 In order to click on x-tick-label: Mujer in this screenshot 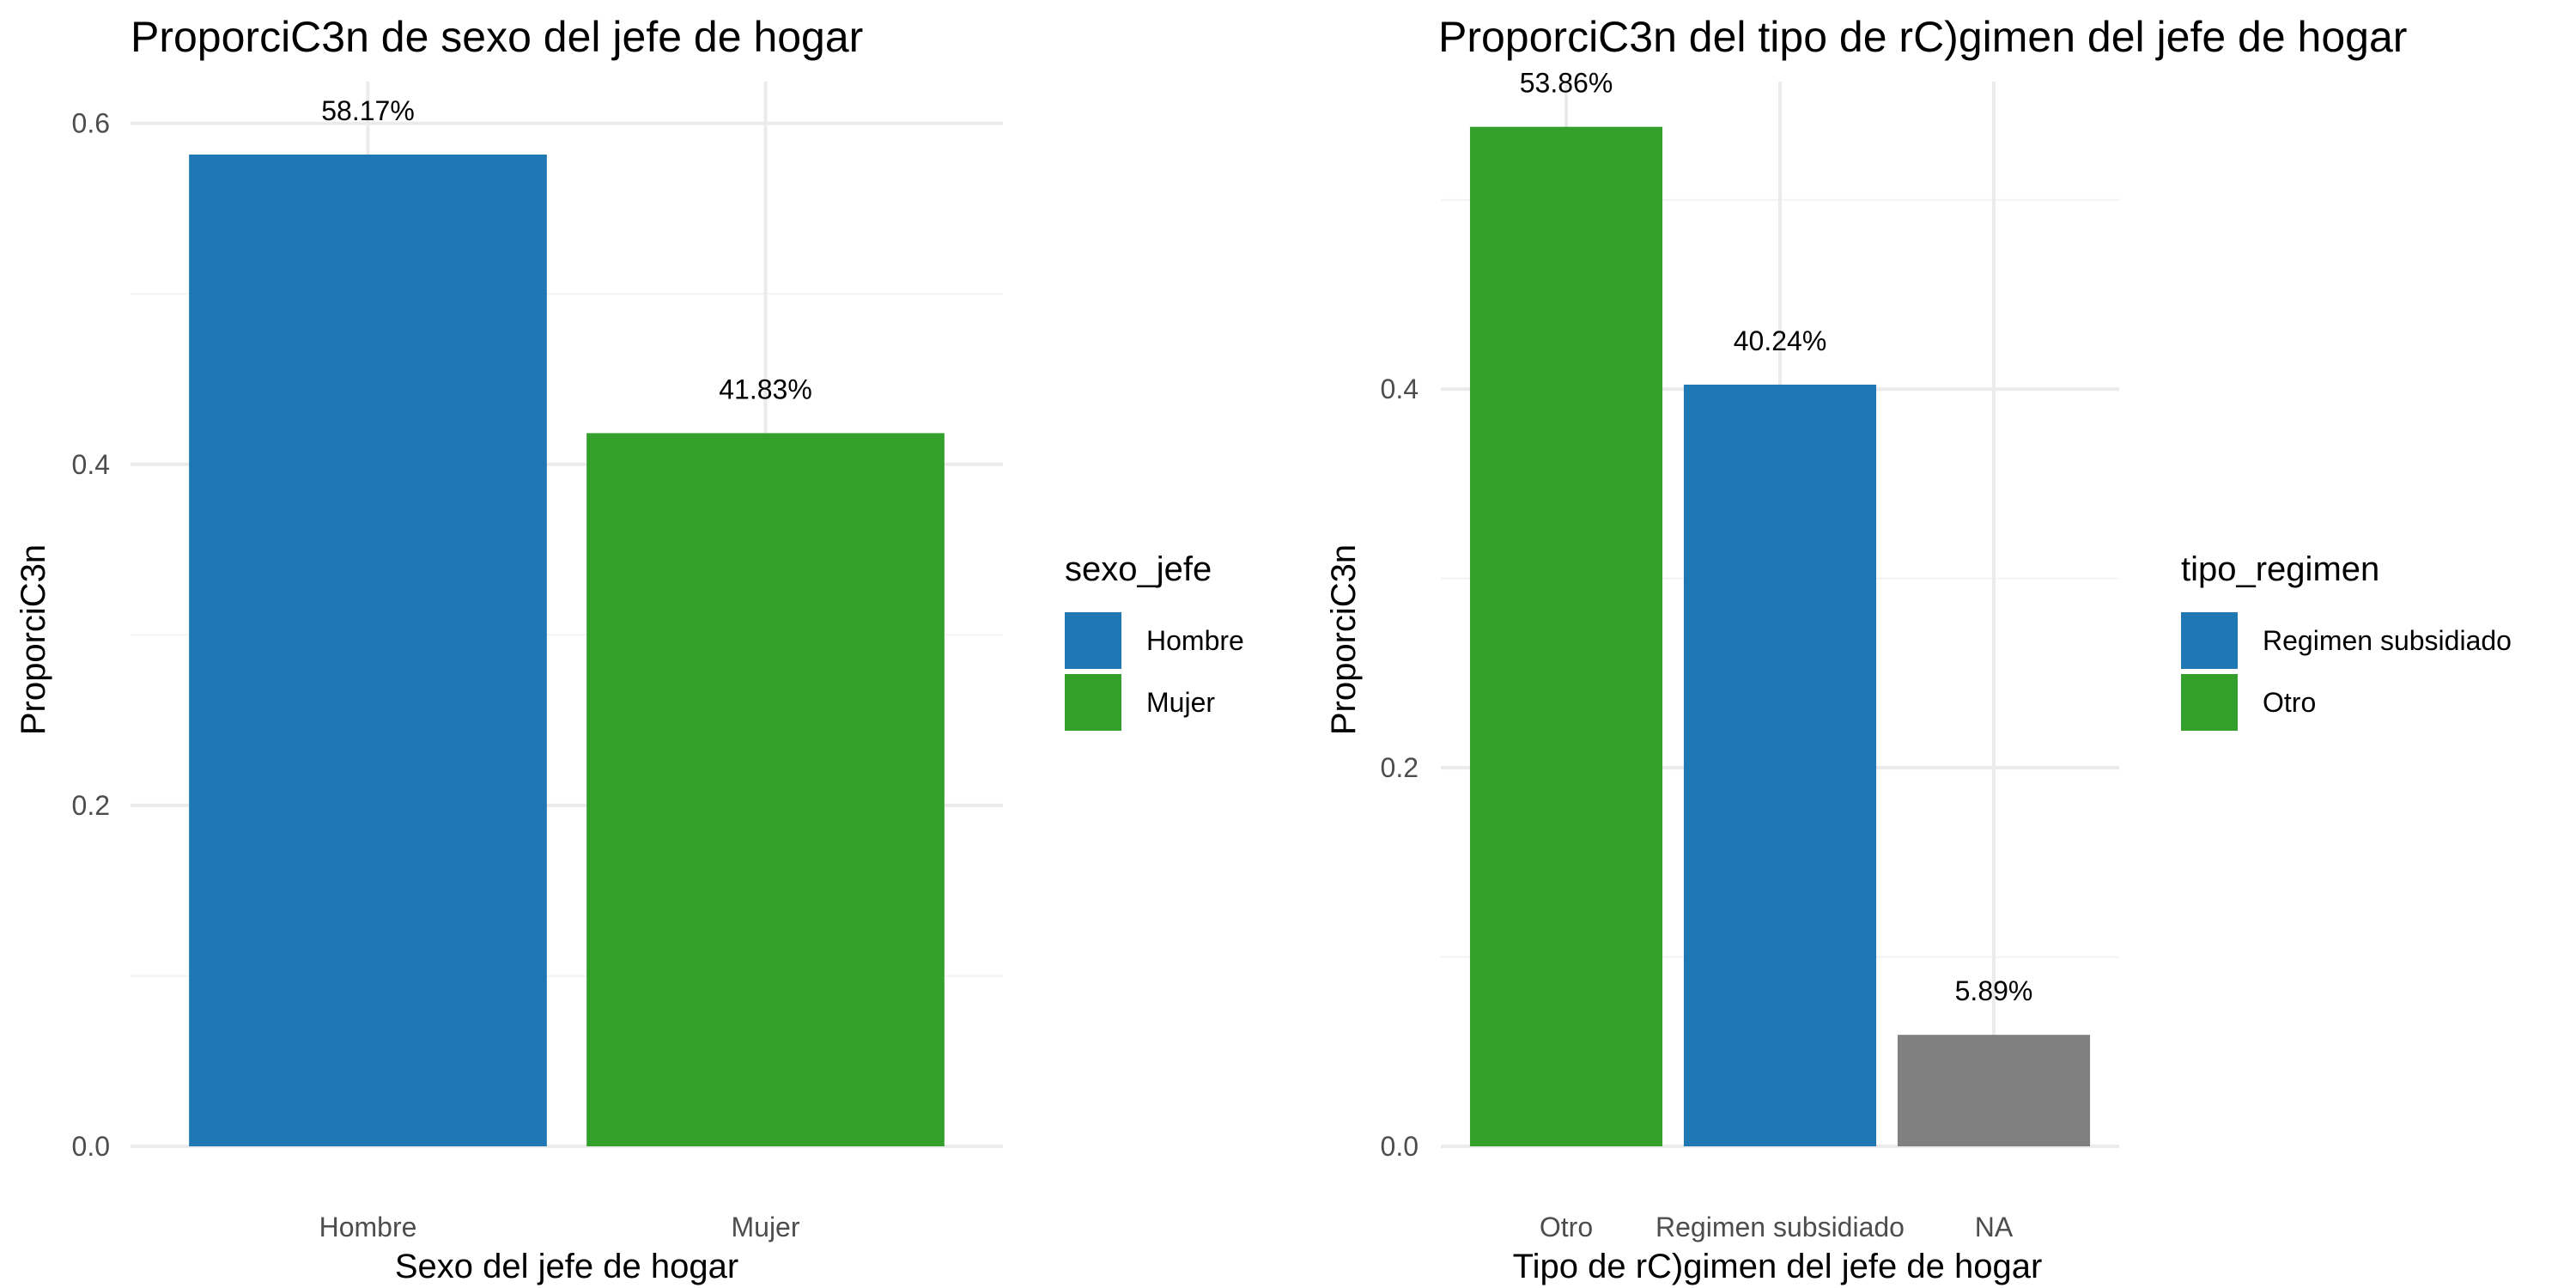, I will do `click(765, 1227)`.